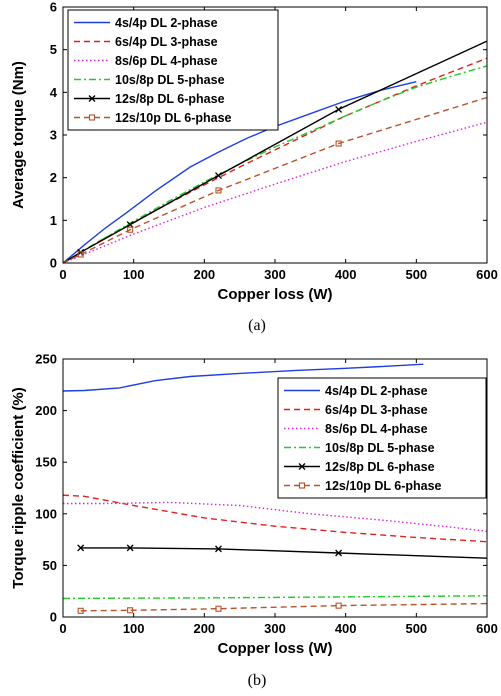 The image size is (501, 696). What do you see at coordinates (53, 49) in the screenshot?
I see `y-tick-label: 5` at bounding box center [53, 49].